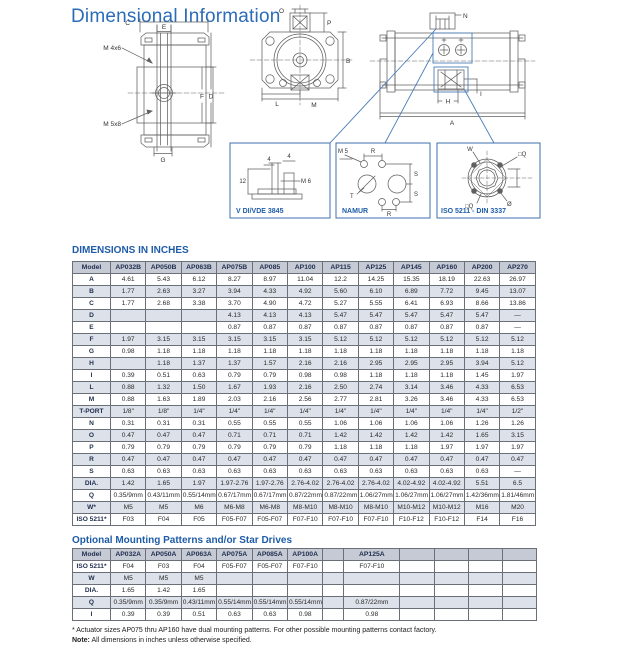 The image size is (632, 650). Describe the element at coordinates (163, 590) in the screenshot. I see `table-cell: 1.42` at that location.